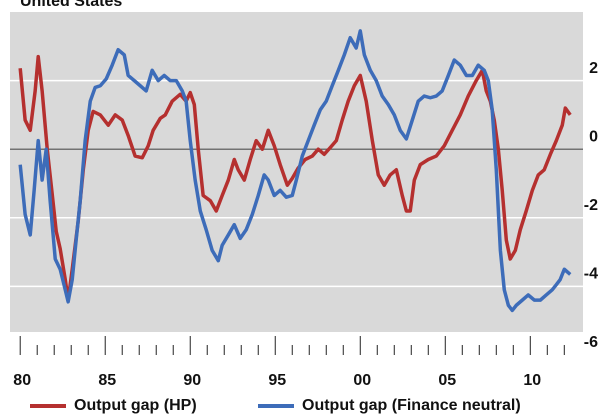 The height and width of the screenshot is (416, 603). What do you see at coordinates (135, 405) in the screenshot?
I see `legend-label: Output gap (HP)` at bounding box center [135, 405].